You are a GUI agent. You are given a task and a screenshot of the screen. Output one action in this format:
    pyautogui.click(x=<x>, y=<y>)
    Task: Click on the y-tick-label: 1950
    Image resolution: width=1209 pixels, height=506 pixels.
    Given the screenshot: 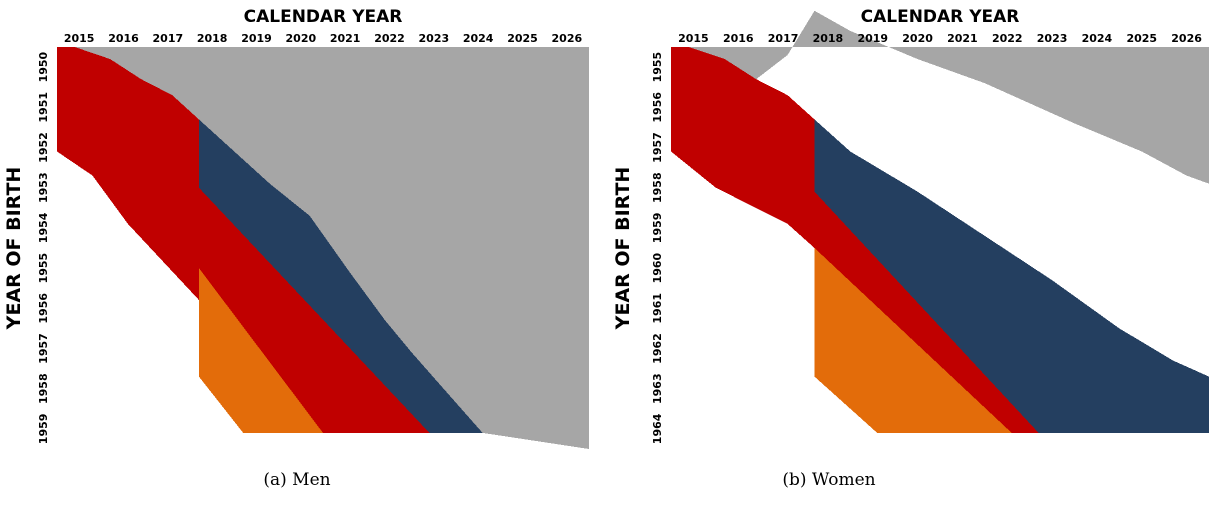 What is the action you would take?
    pyautogui.click(x=43, y=66)
    